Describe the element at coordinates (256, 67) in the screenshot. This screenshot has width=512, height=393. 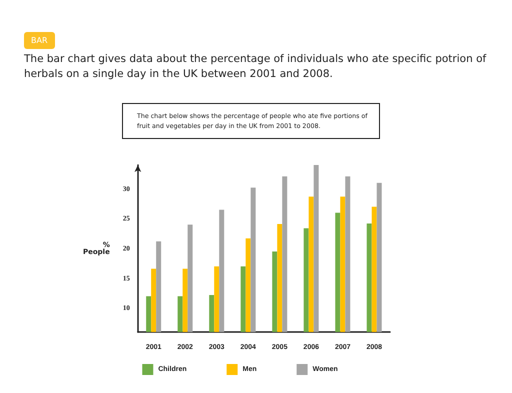
I see `chart-title: The bar chart gives data about the percentage of individuals who ate specific potrion of herbals on a single day in the UK between 2001 and 2008.` at that location.